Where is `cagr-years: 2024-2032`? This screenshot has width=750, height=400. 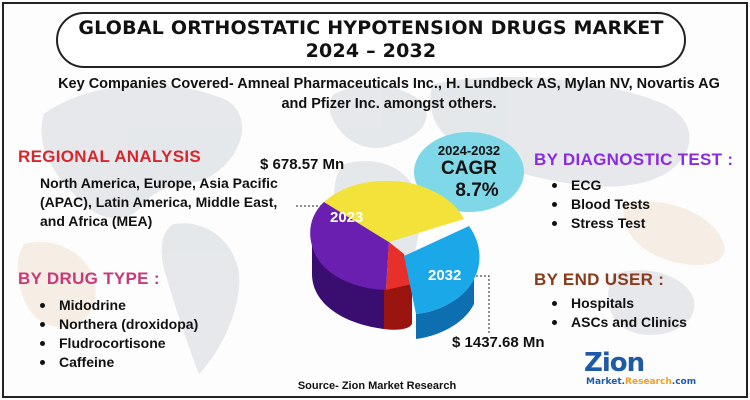 cagr-years: 2024-2032 is located at coordinates (469, 150).